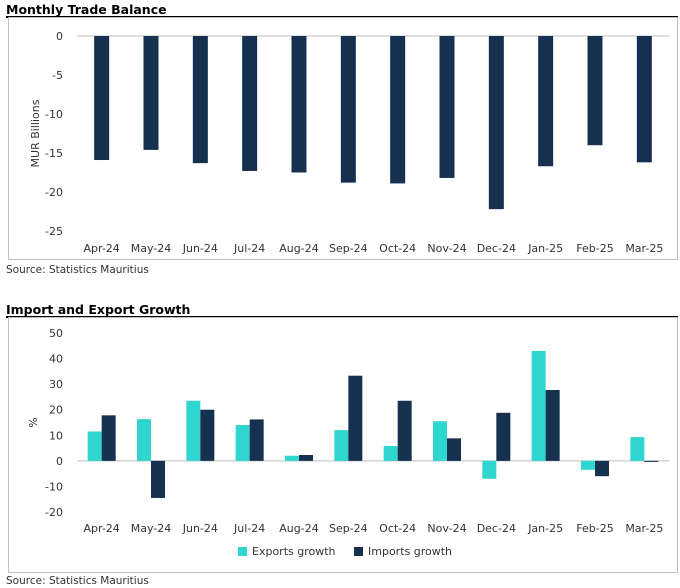 The image size is (680, 588). What do you see at coordinates (56, 359) in the screenshot?
I see `y-tick-label: 40` at bounding box center [56, 359].